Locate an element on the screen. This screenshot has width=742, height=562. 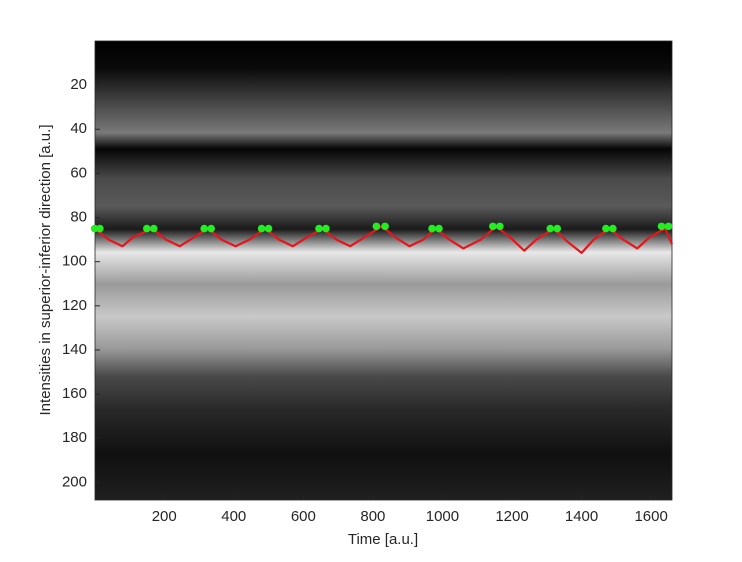
y-tick-label: 40 is located at coordinates (78, 128).